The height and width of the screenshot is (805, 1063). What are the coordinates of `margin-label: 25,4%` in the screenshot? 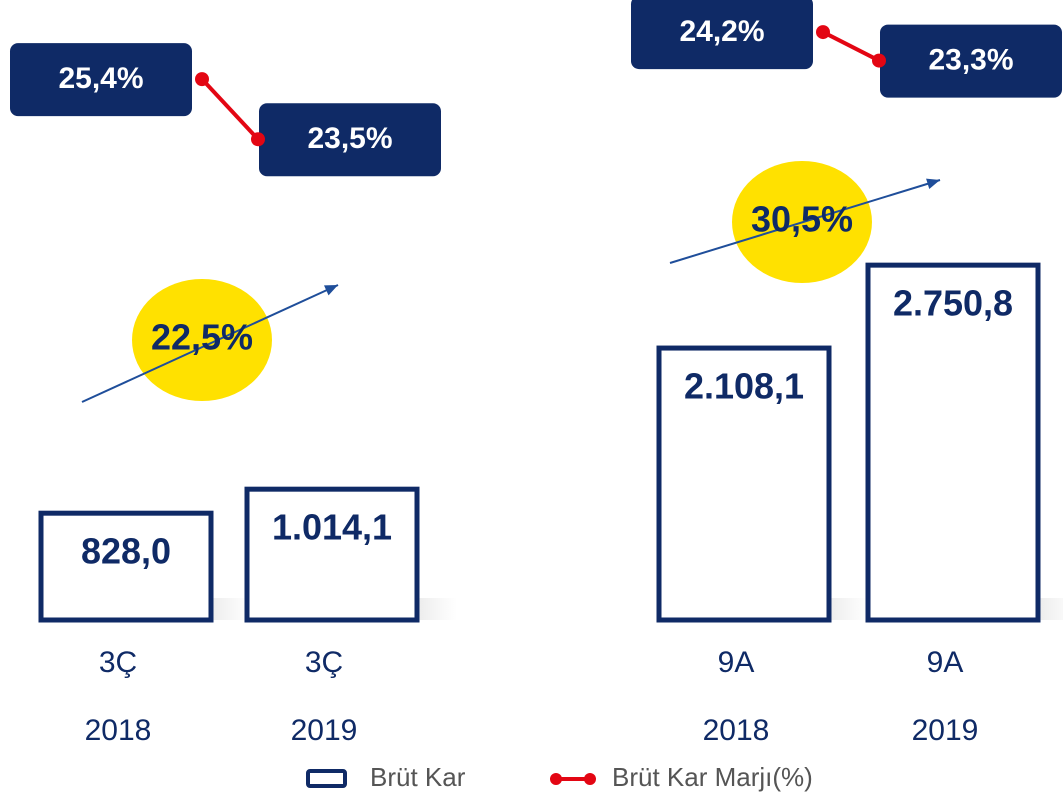 It's located at (100, 78).